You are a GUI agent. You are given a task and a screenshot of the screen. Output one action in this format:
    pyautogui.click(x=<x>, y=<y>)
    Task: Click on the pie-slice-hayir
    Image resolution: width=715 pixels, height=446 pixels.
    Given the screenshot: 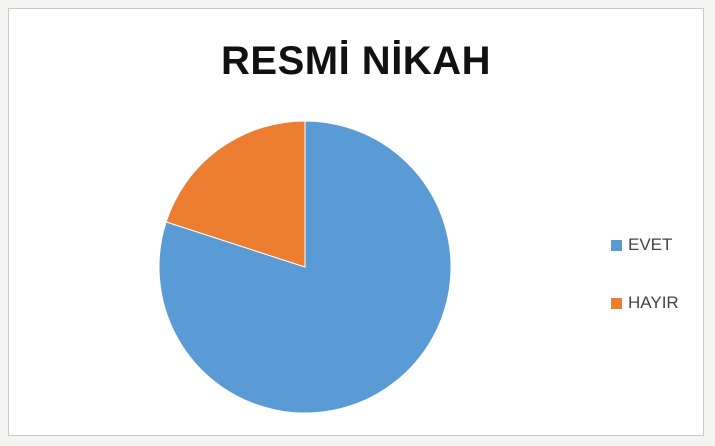 What is the action you would take?
    pyautogui.click(x=235, y=194)
    